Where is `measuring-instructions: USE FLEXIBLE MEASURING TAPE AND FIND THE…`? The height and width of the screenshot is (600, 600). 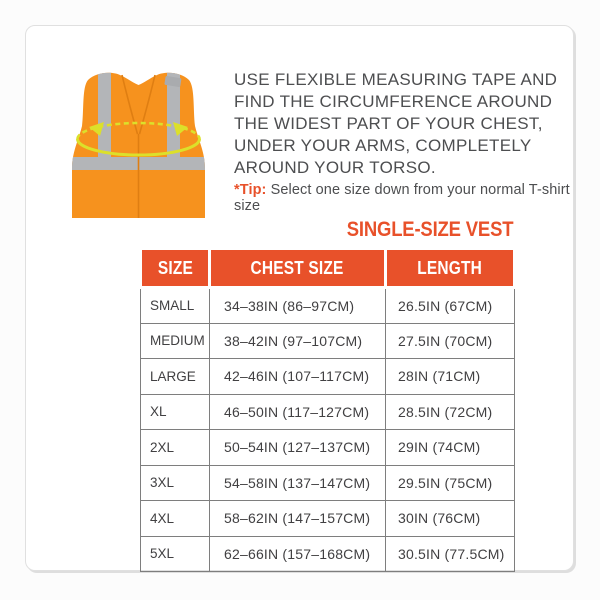 measuring-instructions: USE FLEXIBLE MEASURING TAPE AND FIND THE… is located at coordinates (396, 123).